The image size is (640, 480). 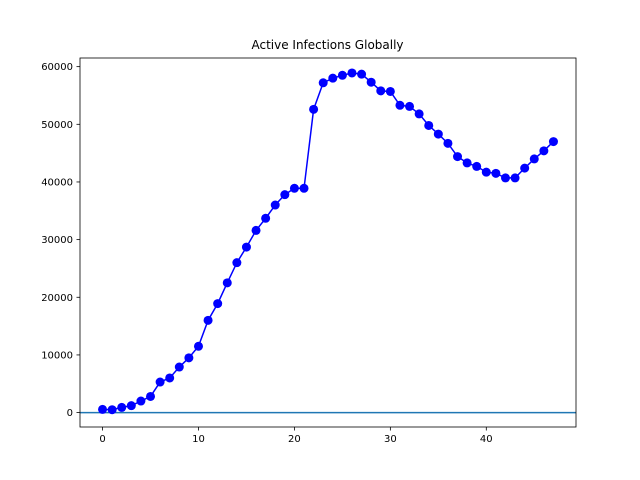 What do you see at coordinates (70, 413) in the screenshot?
I see `y-tick-label: 0` at bounding box center [70, 413].